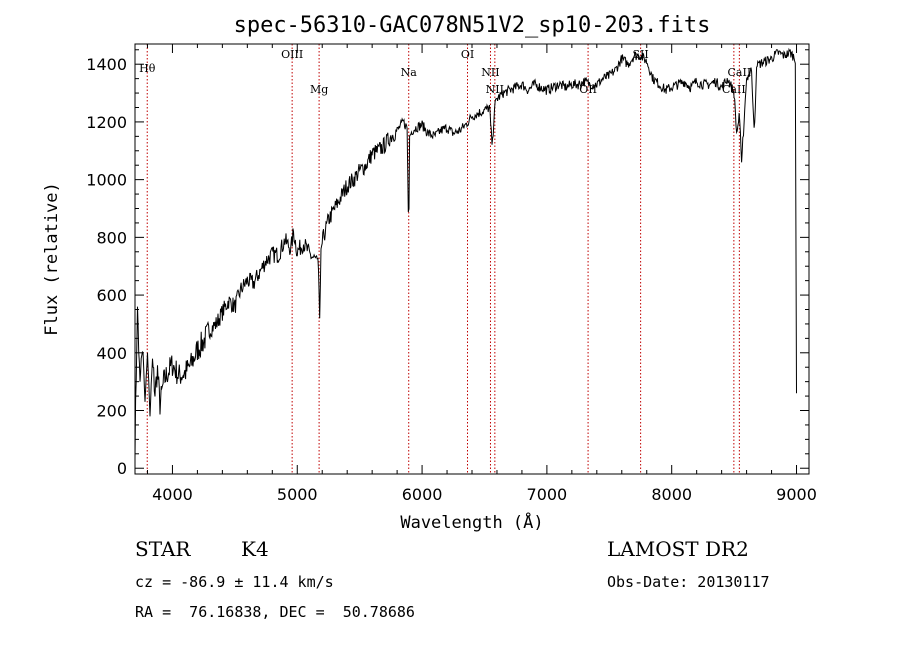  What do you see at coordinates (106, 64) in the screenshot?
I see `y-tick-label: 1400` at bounding box center [106, 64].